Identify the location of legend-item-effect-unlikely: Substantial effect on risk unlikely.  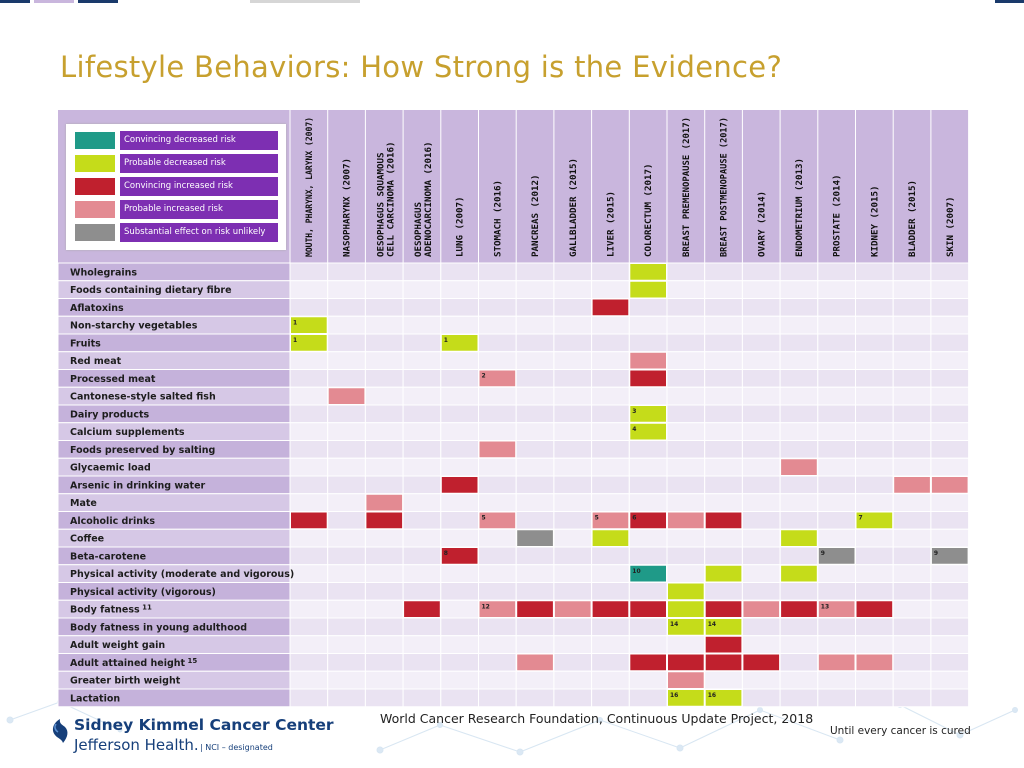
(176, 232).